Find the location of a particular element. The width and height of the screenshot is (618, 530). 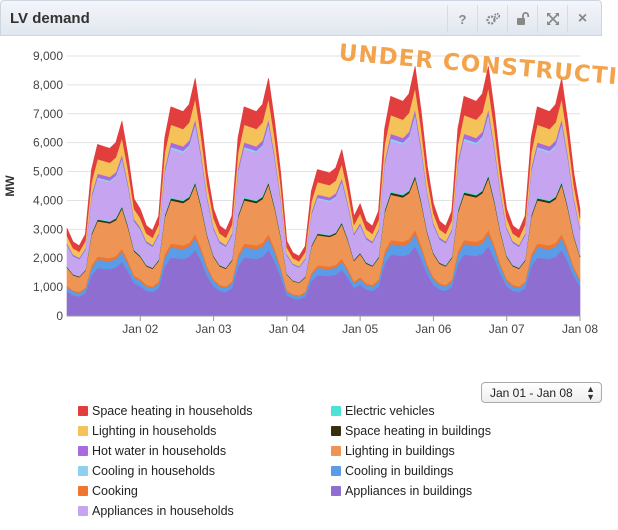

legend-label: Appliances in households is located at coordinates (163, 511).